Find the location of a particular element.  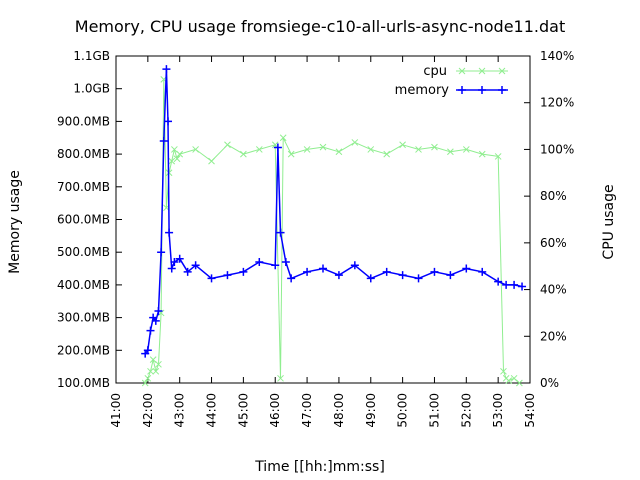

y2-tick-label: 40% is located at coordinates (553, 290).